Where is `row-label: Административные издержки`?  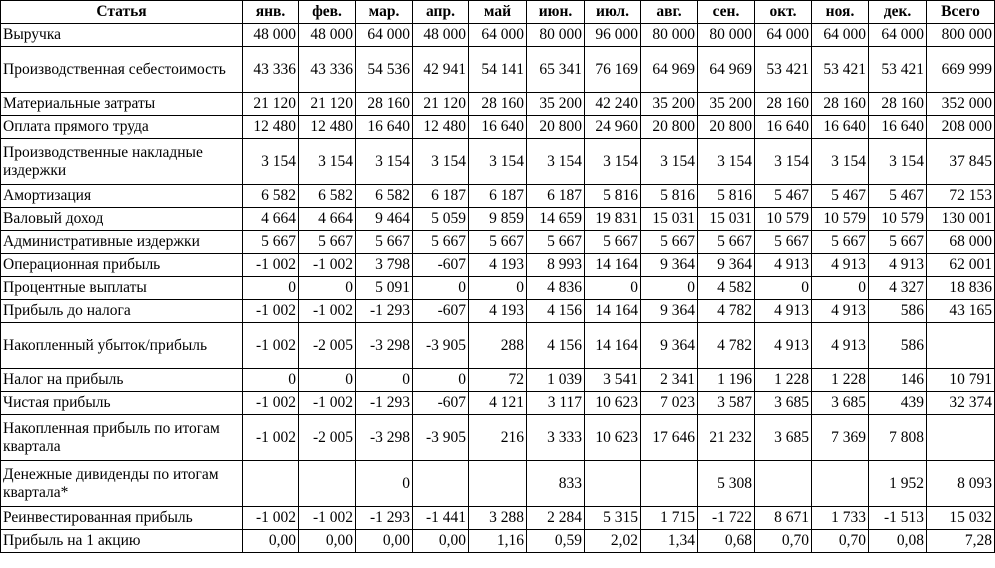
row-label: Административные издержки is located at coordinates (121, 242).